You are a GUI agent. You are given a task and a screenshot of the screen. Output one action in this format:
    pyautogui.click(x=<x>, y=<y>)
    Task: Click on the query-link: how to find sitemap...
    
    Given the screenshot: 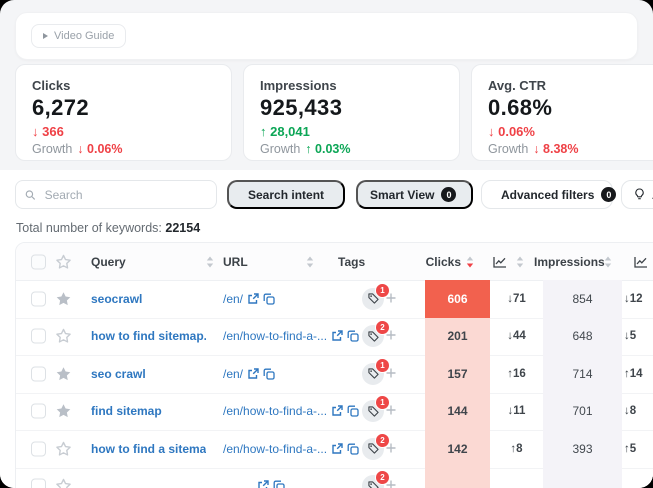 What is the action you would take?
    pyautogui.click(x=148, y=336)
    